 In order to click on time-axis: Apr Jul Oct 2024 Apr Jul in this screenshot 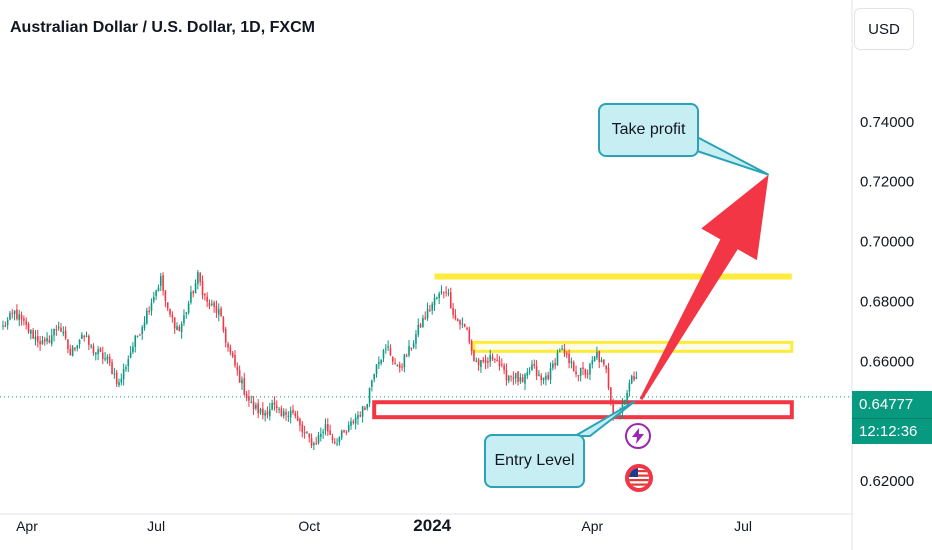, I will do `click(384, 525)`.